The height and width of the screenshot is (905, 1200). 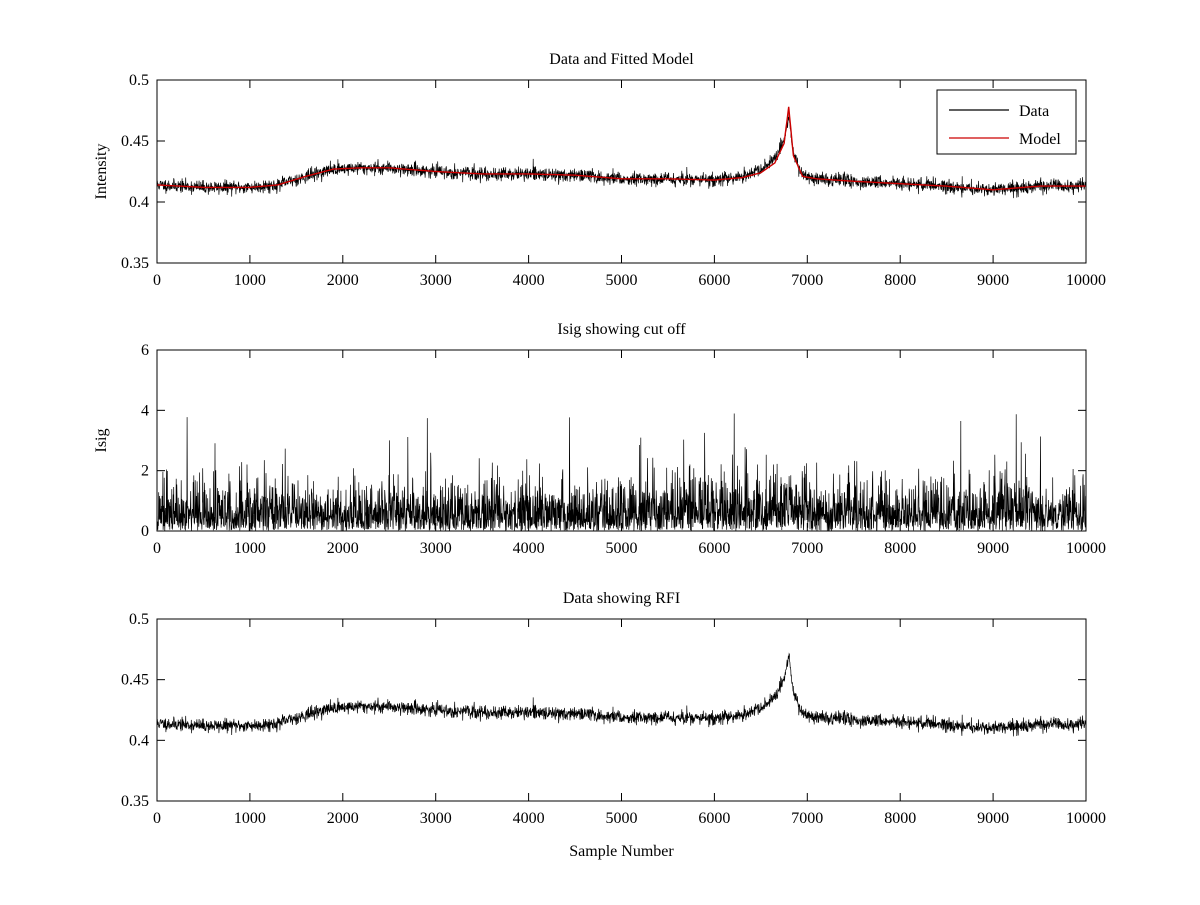 I want to click on y-axis-label: Intensity, so click(x=101, y=172).